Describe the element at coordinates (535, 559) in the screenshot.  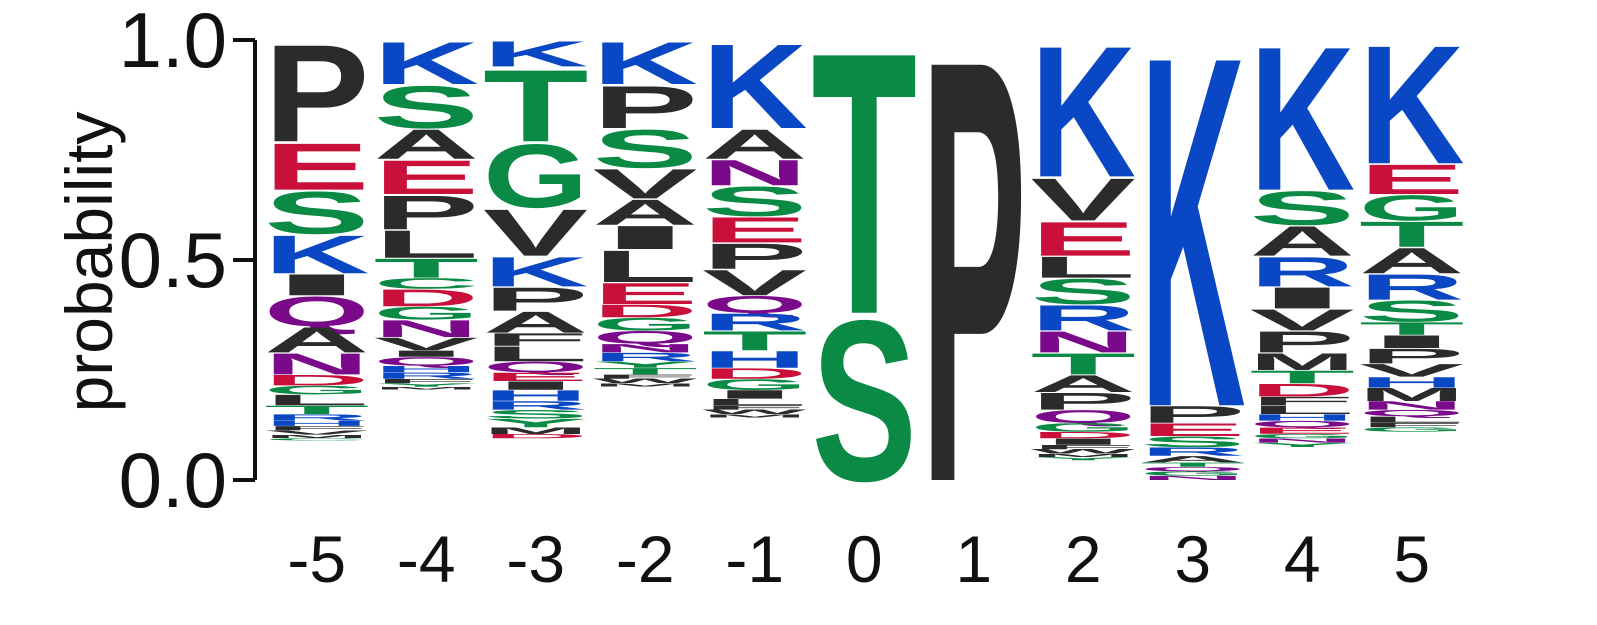
I see `x-tick-label: -3` at that location.